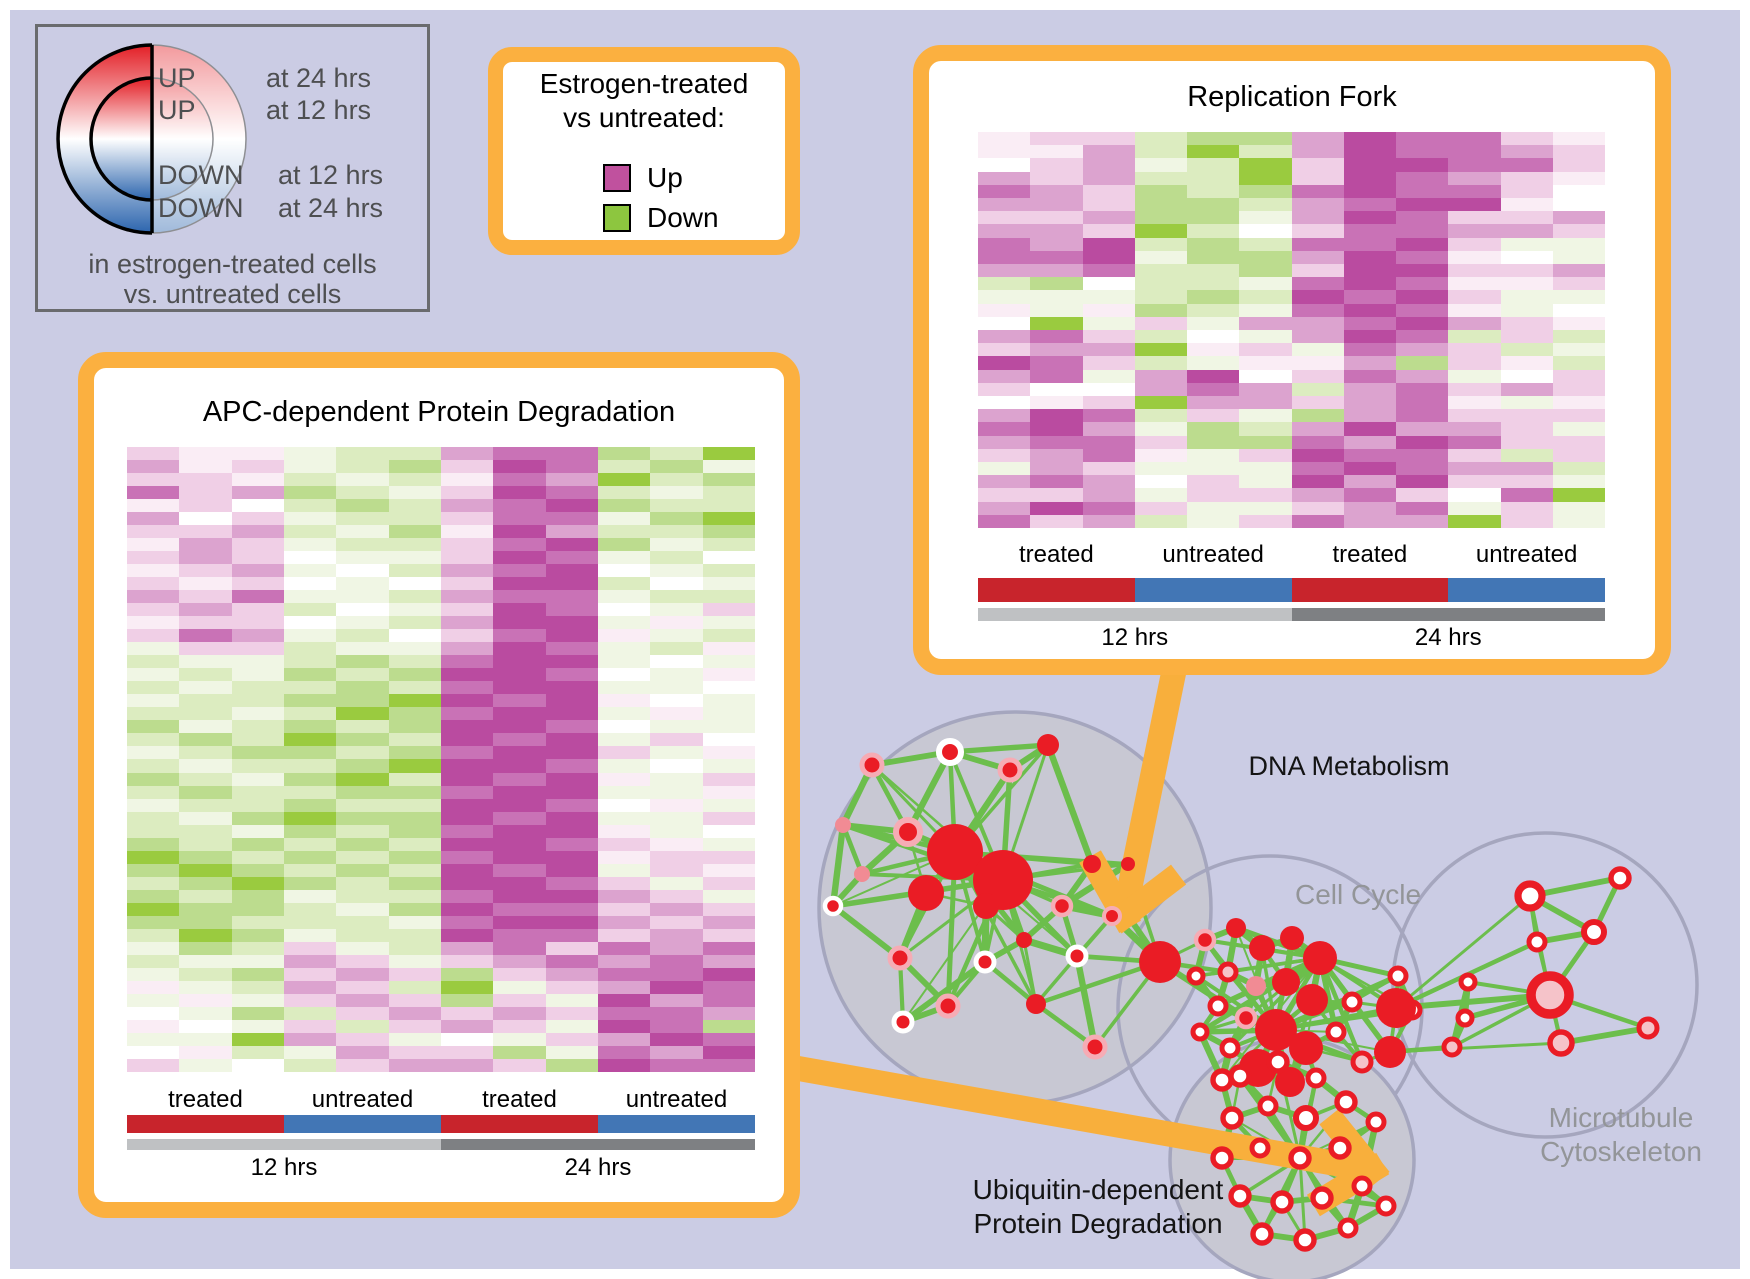 The width and height of the screenshot is (1750, 1279). I want to click on time-bar-24hrs, so click(598, 1144).